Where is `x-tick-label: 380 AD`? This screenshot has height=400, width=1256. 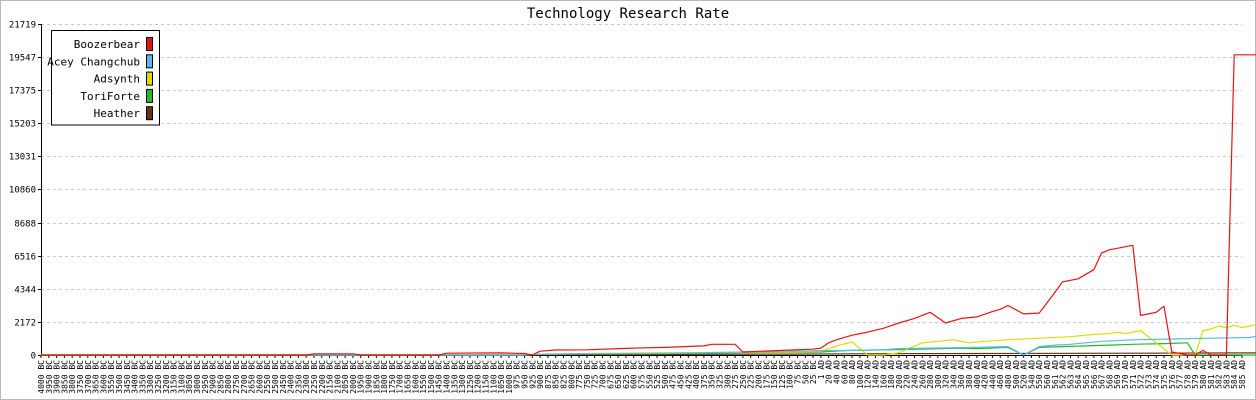
x-tick-label: 380 AD is located at coordinates (969, 374).